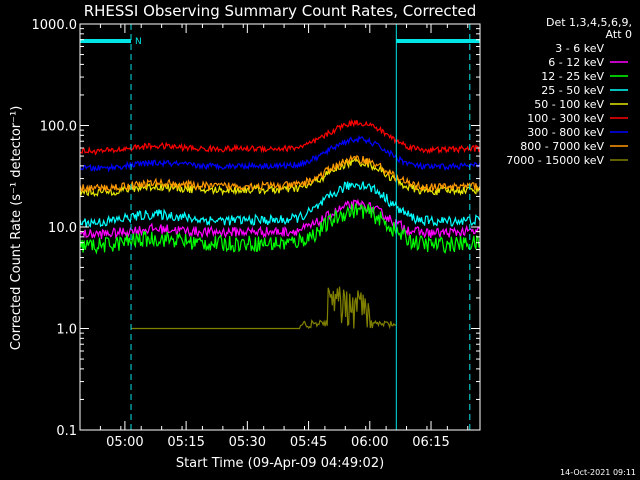 The image size is (640, 480). Describe the element at coordinates (562, 146) in the screenshot. I see `legend-label: 800 - 7000 keV` at that location.